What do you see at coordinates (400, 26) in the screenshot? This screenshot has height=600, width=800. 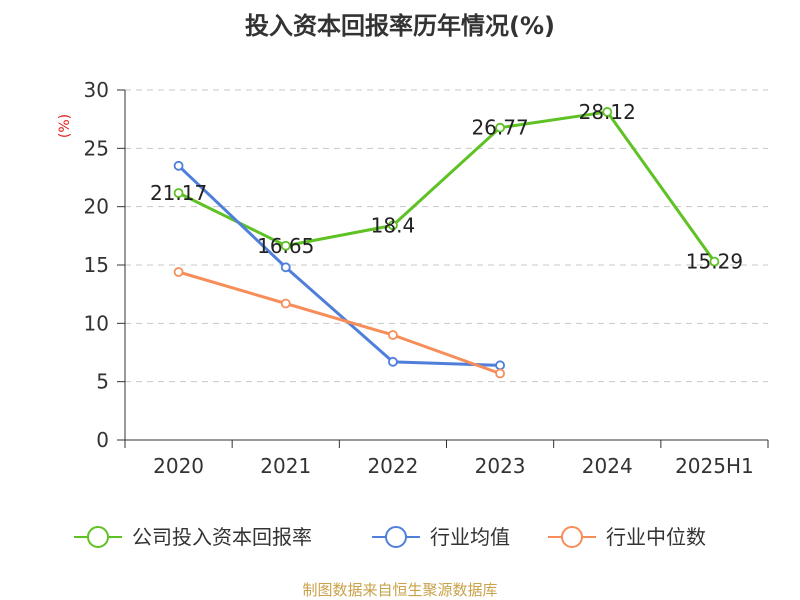 I see `chart-title: 投入资本回报率历年情况(%)` at bounding box center [400, 26].